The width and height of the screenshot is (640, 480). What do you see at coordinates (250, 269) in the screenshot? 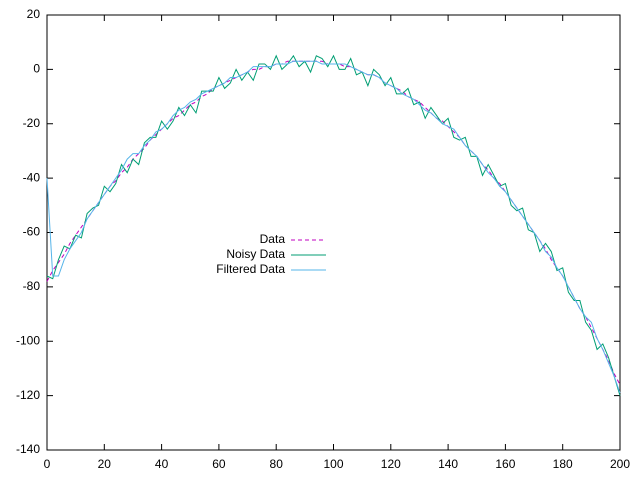
I see `legend-label: Filtered Data` at bounding box center [250, 269].